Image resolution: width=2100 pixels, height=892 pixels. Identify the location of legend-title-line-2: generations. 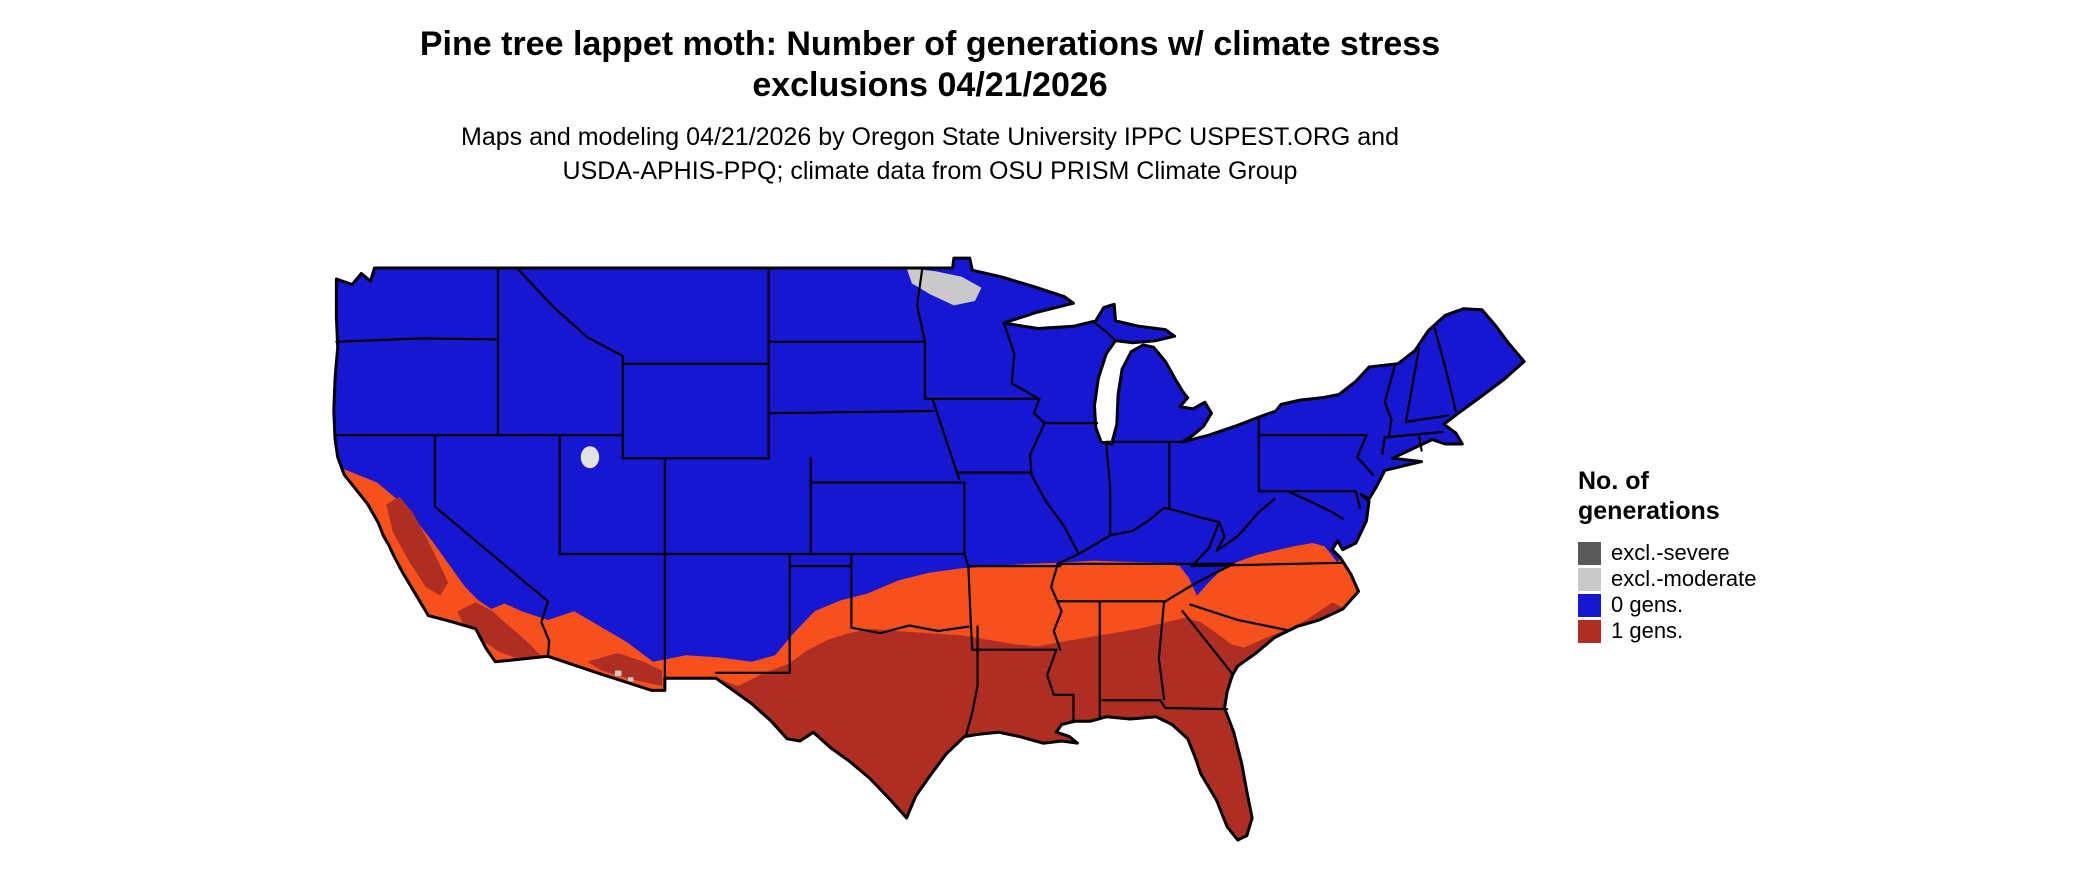
(1649, 511).